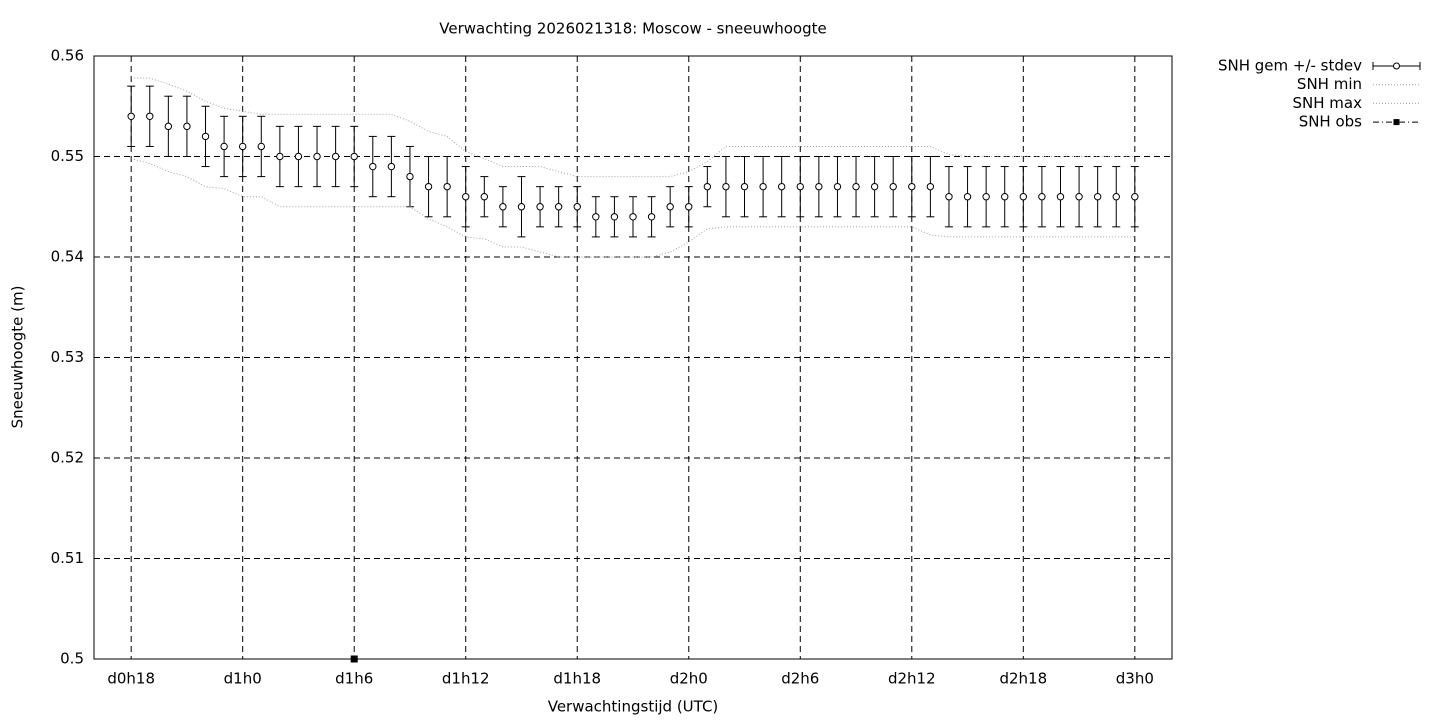 This screenshot has width=1440, height=720. I want to click on x-tick-label: d2h6, so click(800, 679).